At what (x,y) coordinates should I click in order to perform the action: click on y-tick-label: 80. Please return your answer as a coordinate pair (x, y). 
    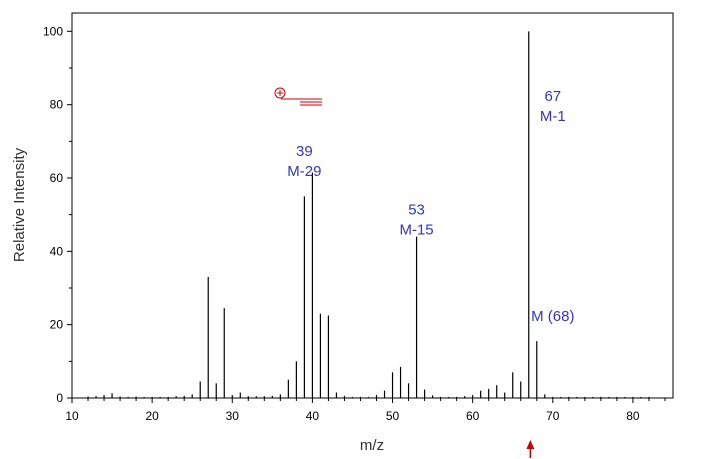
    Looking at the image, I should click on (57, 105).